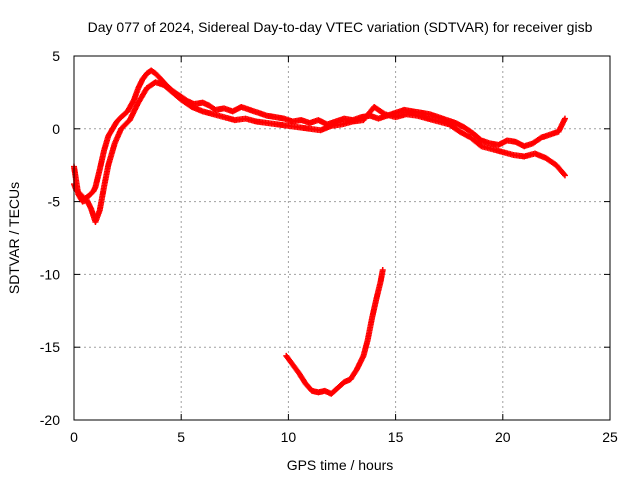 The image size is (640, 480). Describe the element at coordinates (50, 274) in the screenshot. I see `y-tick-label: -10` at that location.